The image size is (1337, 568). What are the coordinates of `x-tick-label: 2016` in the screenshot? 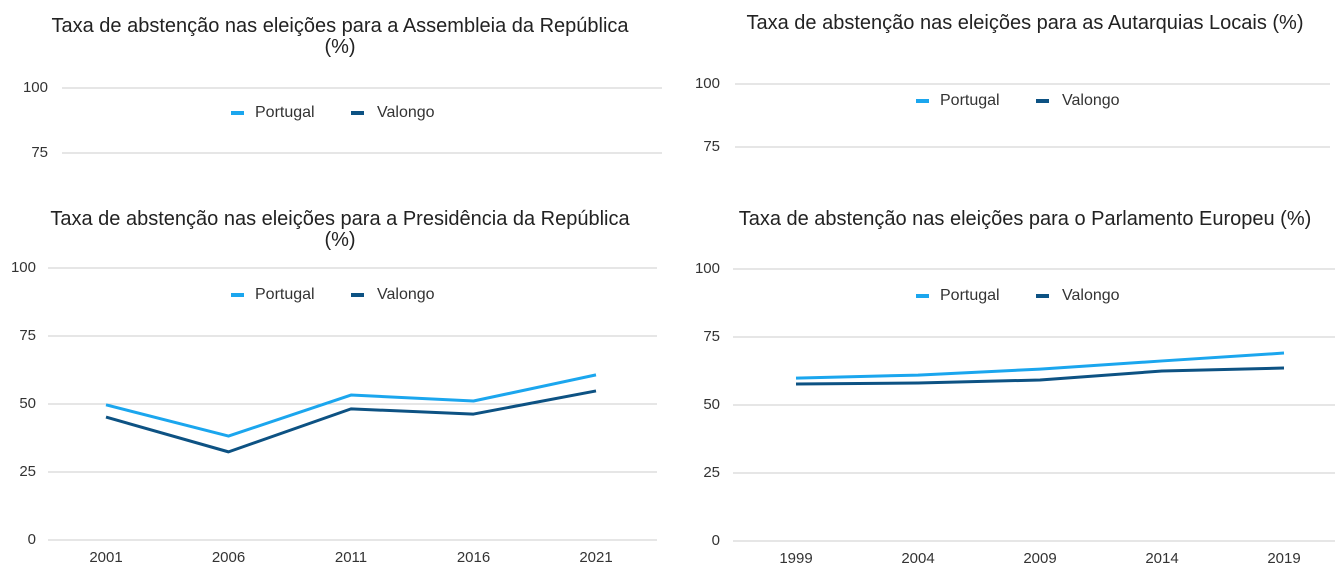 It's located at (473, 557).